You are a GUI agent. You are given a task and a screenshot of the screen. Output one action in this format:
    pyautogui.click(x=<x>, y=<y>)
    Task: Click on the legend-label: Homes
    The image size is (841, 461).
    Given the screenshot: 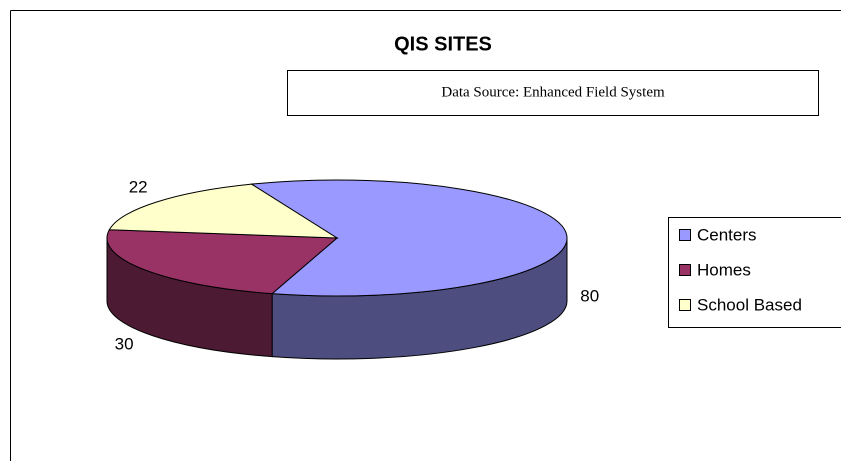 What is the action you would take?
    pyautogui.click(x=724, y=269)
    